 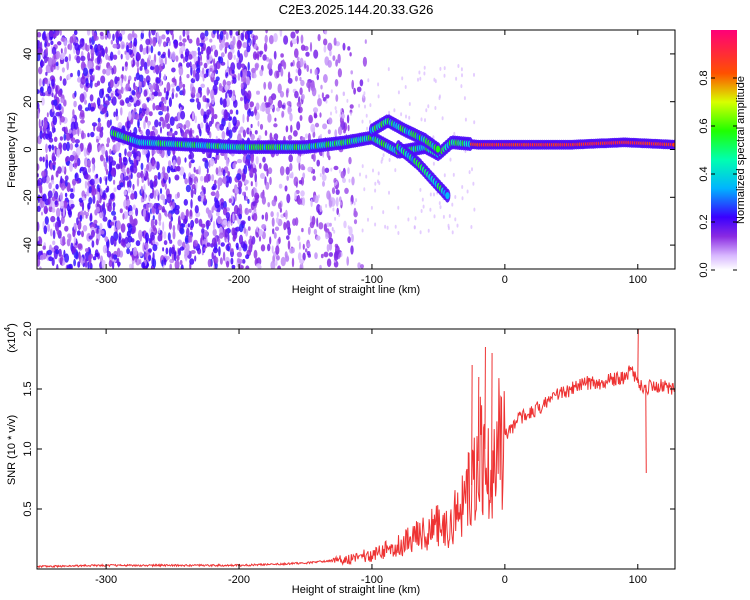 I want to click on colorbar-tick-label: 0.4, so click(x=704, y=173).